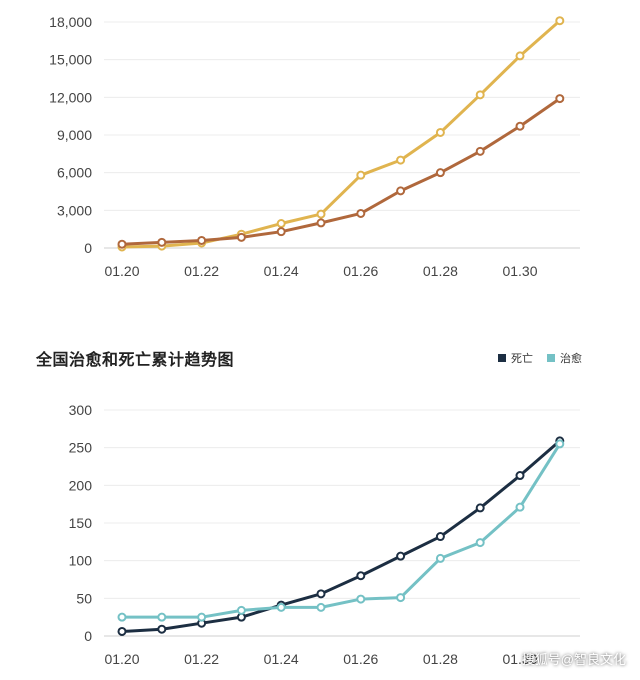 Image resolution: width=640 pixels, height=680 pixels. Describe the element at coordinates (540, 358) in the screenshot. I see `chart-legend: 死亡 治愈` at that location.